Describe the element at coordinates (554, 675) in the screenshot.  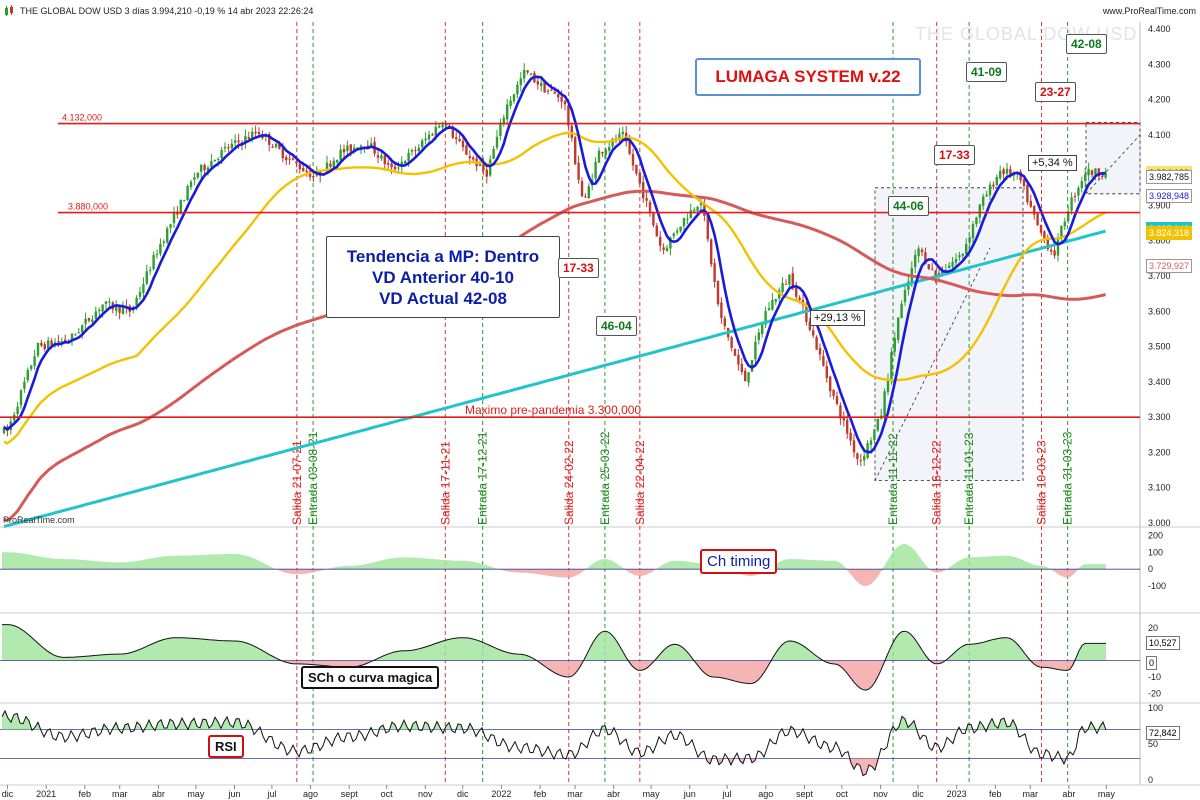
I see `sch-negative-area` at that location.